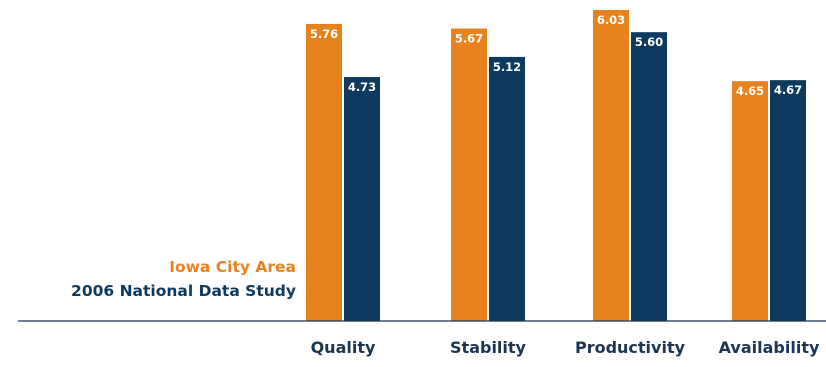 The width and height of the screenshot is (826, 367). I want to click on value-label-iowa-city-area-productivity: 6.03, so click(611, 20).